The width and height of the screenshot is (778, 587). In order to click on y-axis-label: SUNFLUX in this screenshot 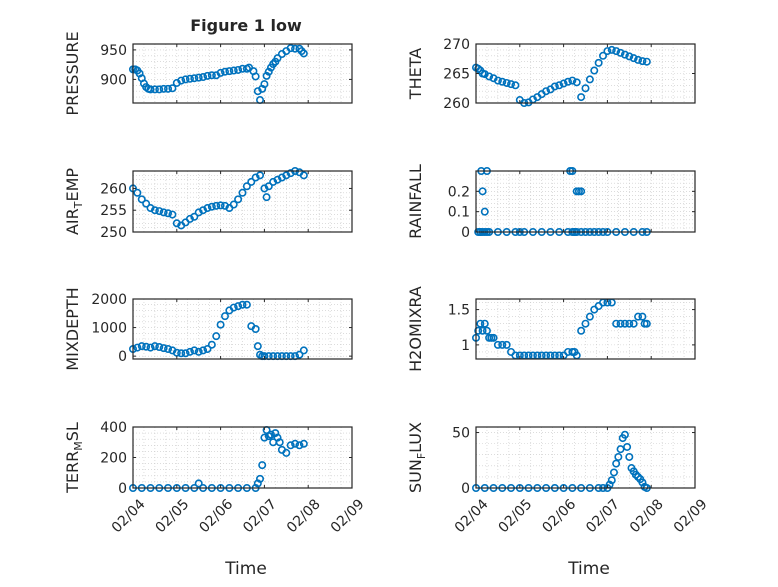, I will do `click(417, 457)`.